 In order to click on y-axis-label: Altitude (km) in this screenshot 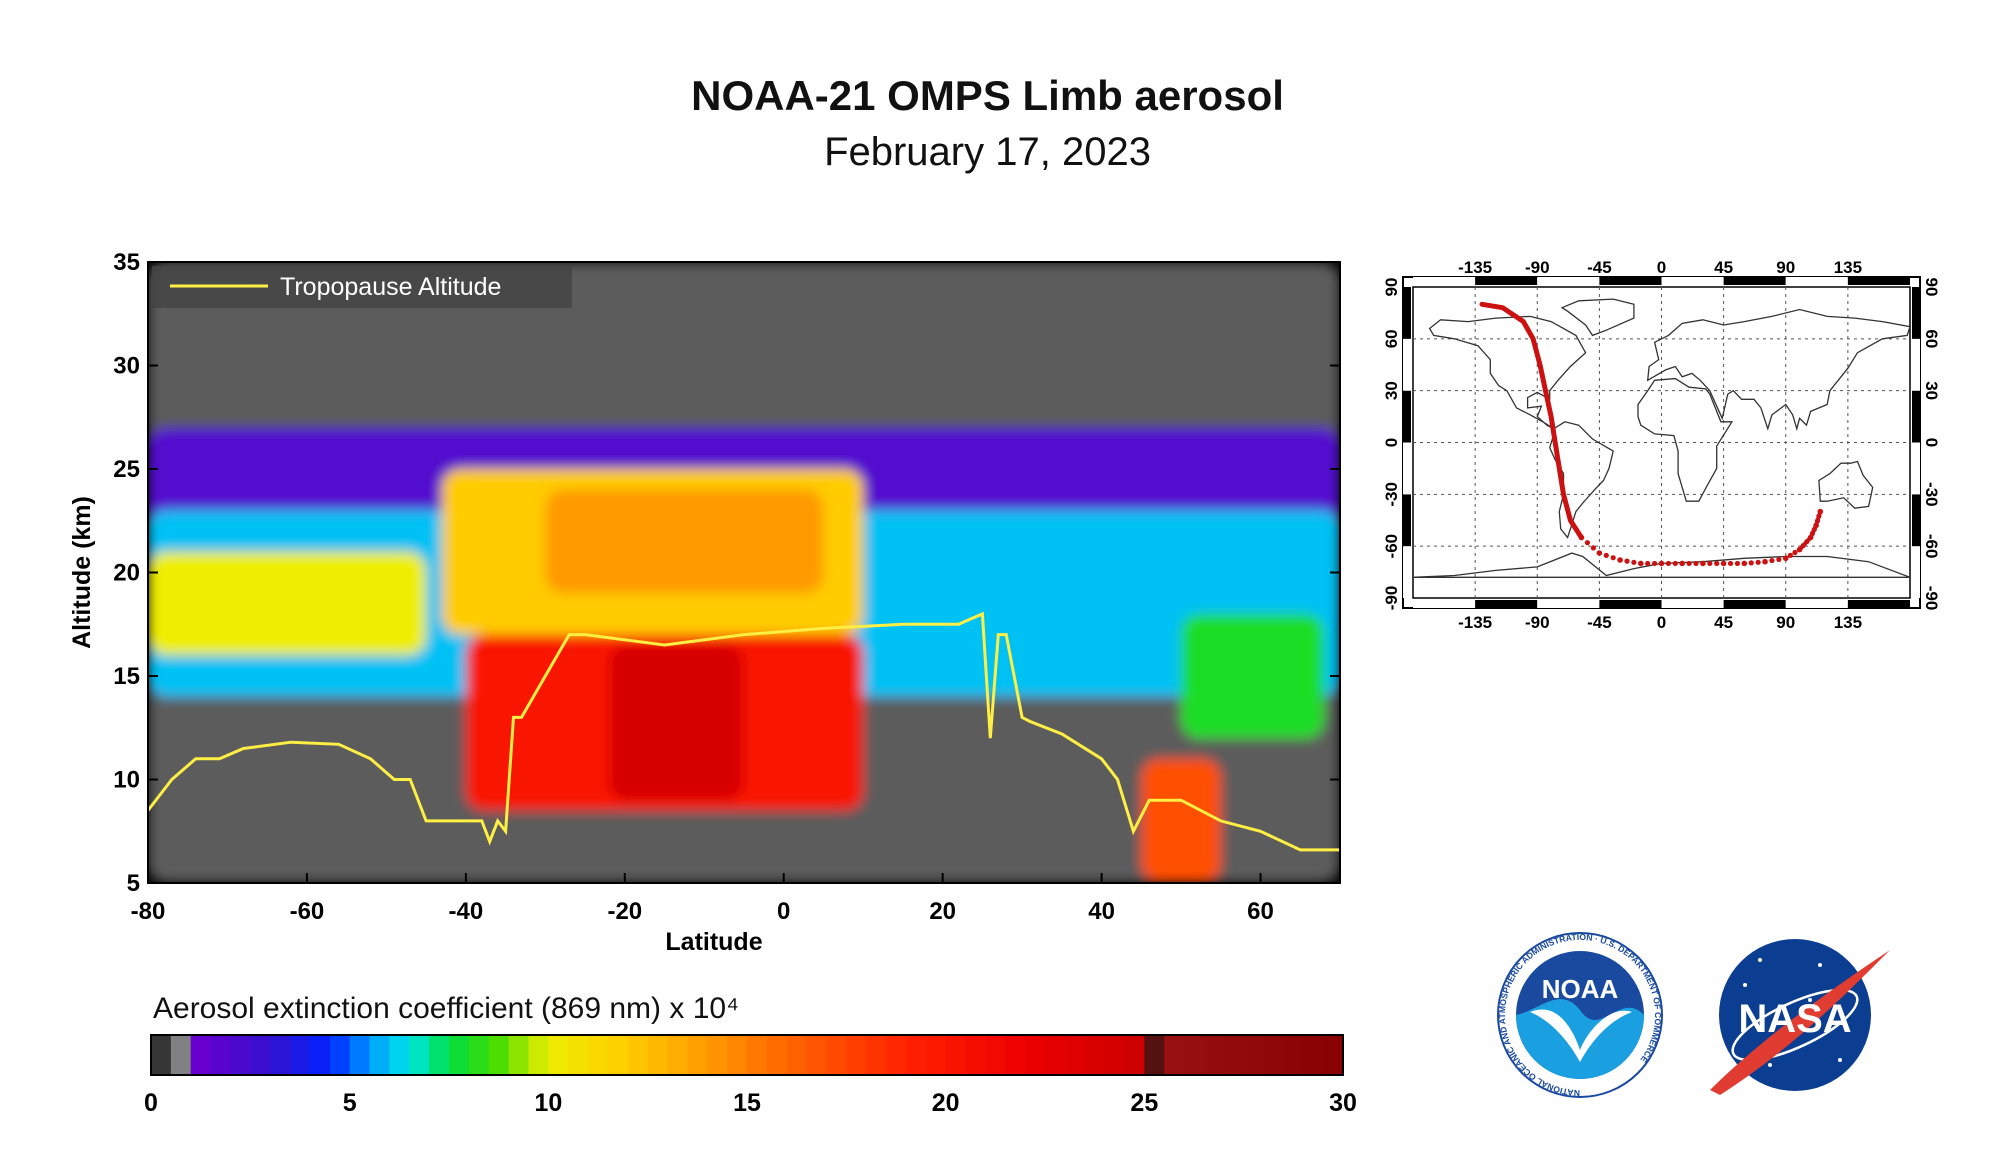, I will do `click(82, 572)`.